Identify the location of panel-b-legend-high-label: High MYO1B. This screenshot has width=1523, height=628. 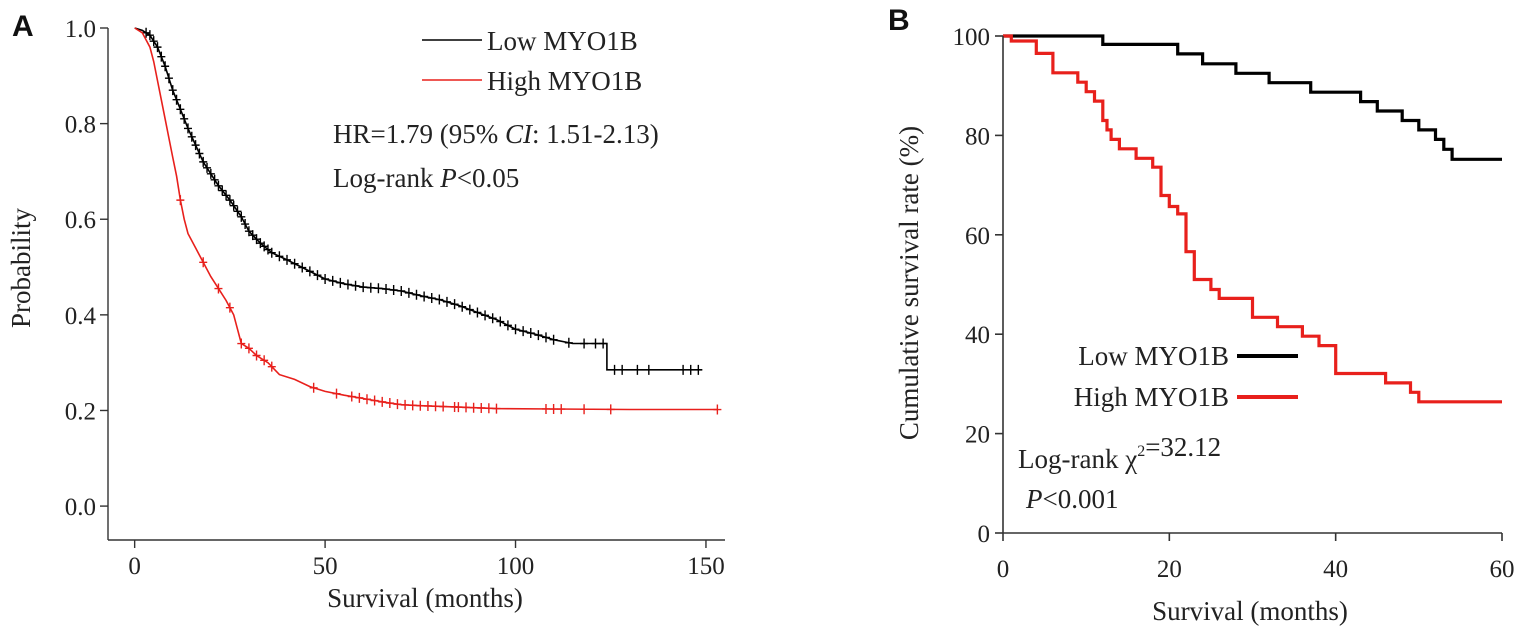
(1151, 397).